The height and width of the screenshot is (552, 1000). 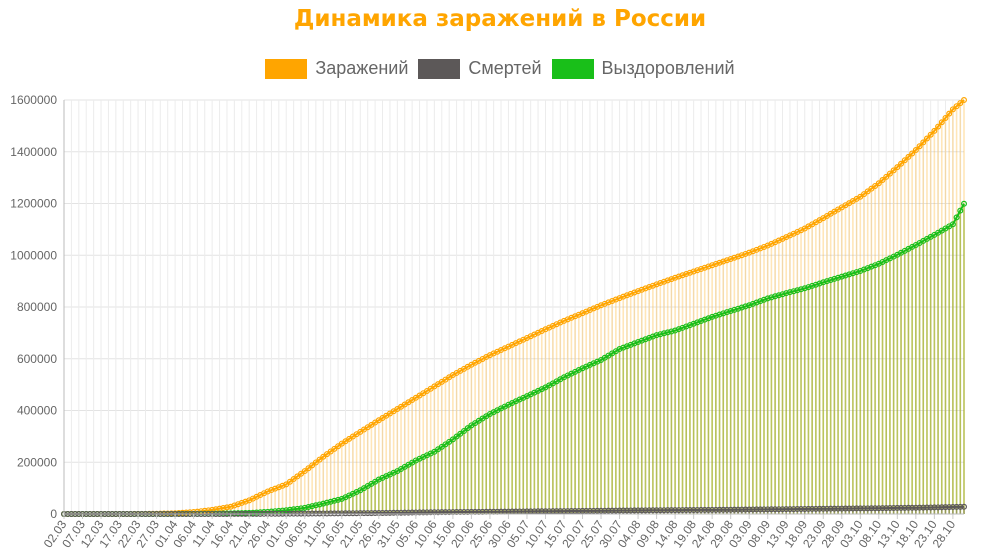 I want to click on legend-swatch-recoveries, so click(x=572, y=68).